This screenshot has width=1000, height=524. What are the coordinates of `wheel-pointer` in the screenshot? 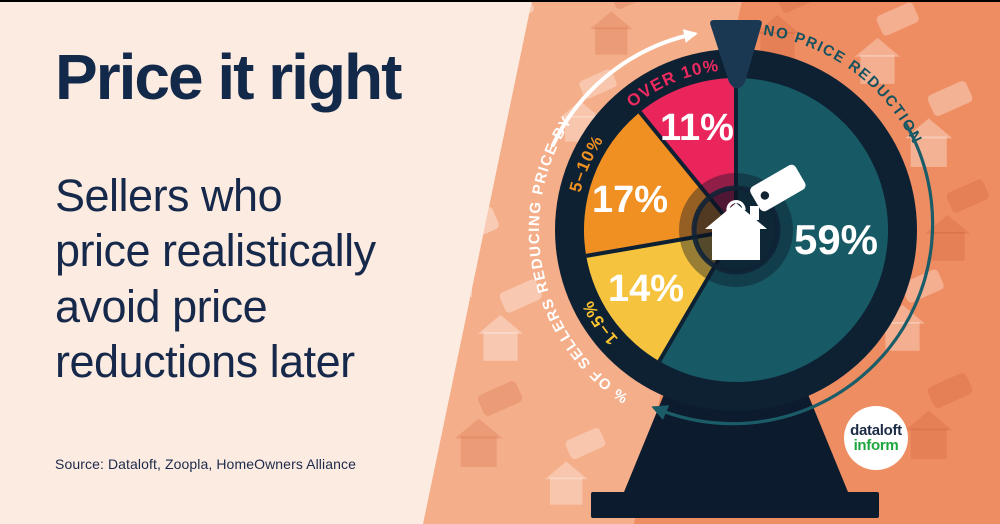 It's located at (736, 54).